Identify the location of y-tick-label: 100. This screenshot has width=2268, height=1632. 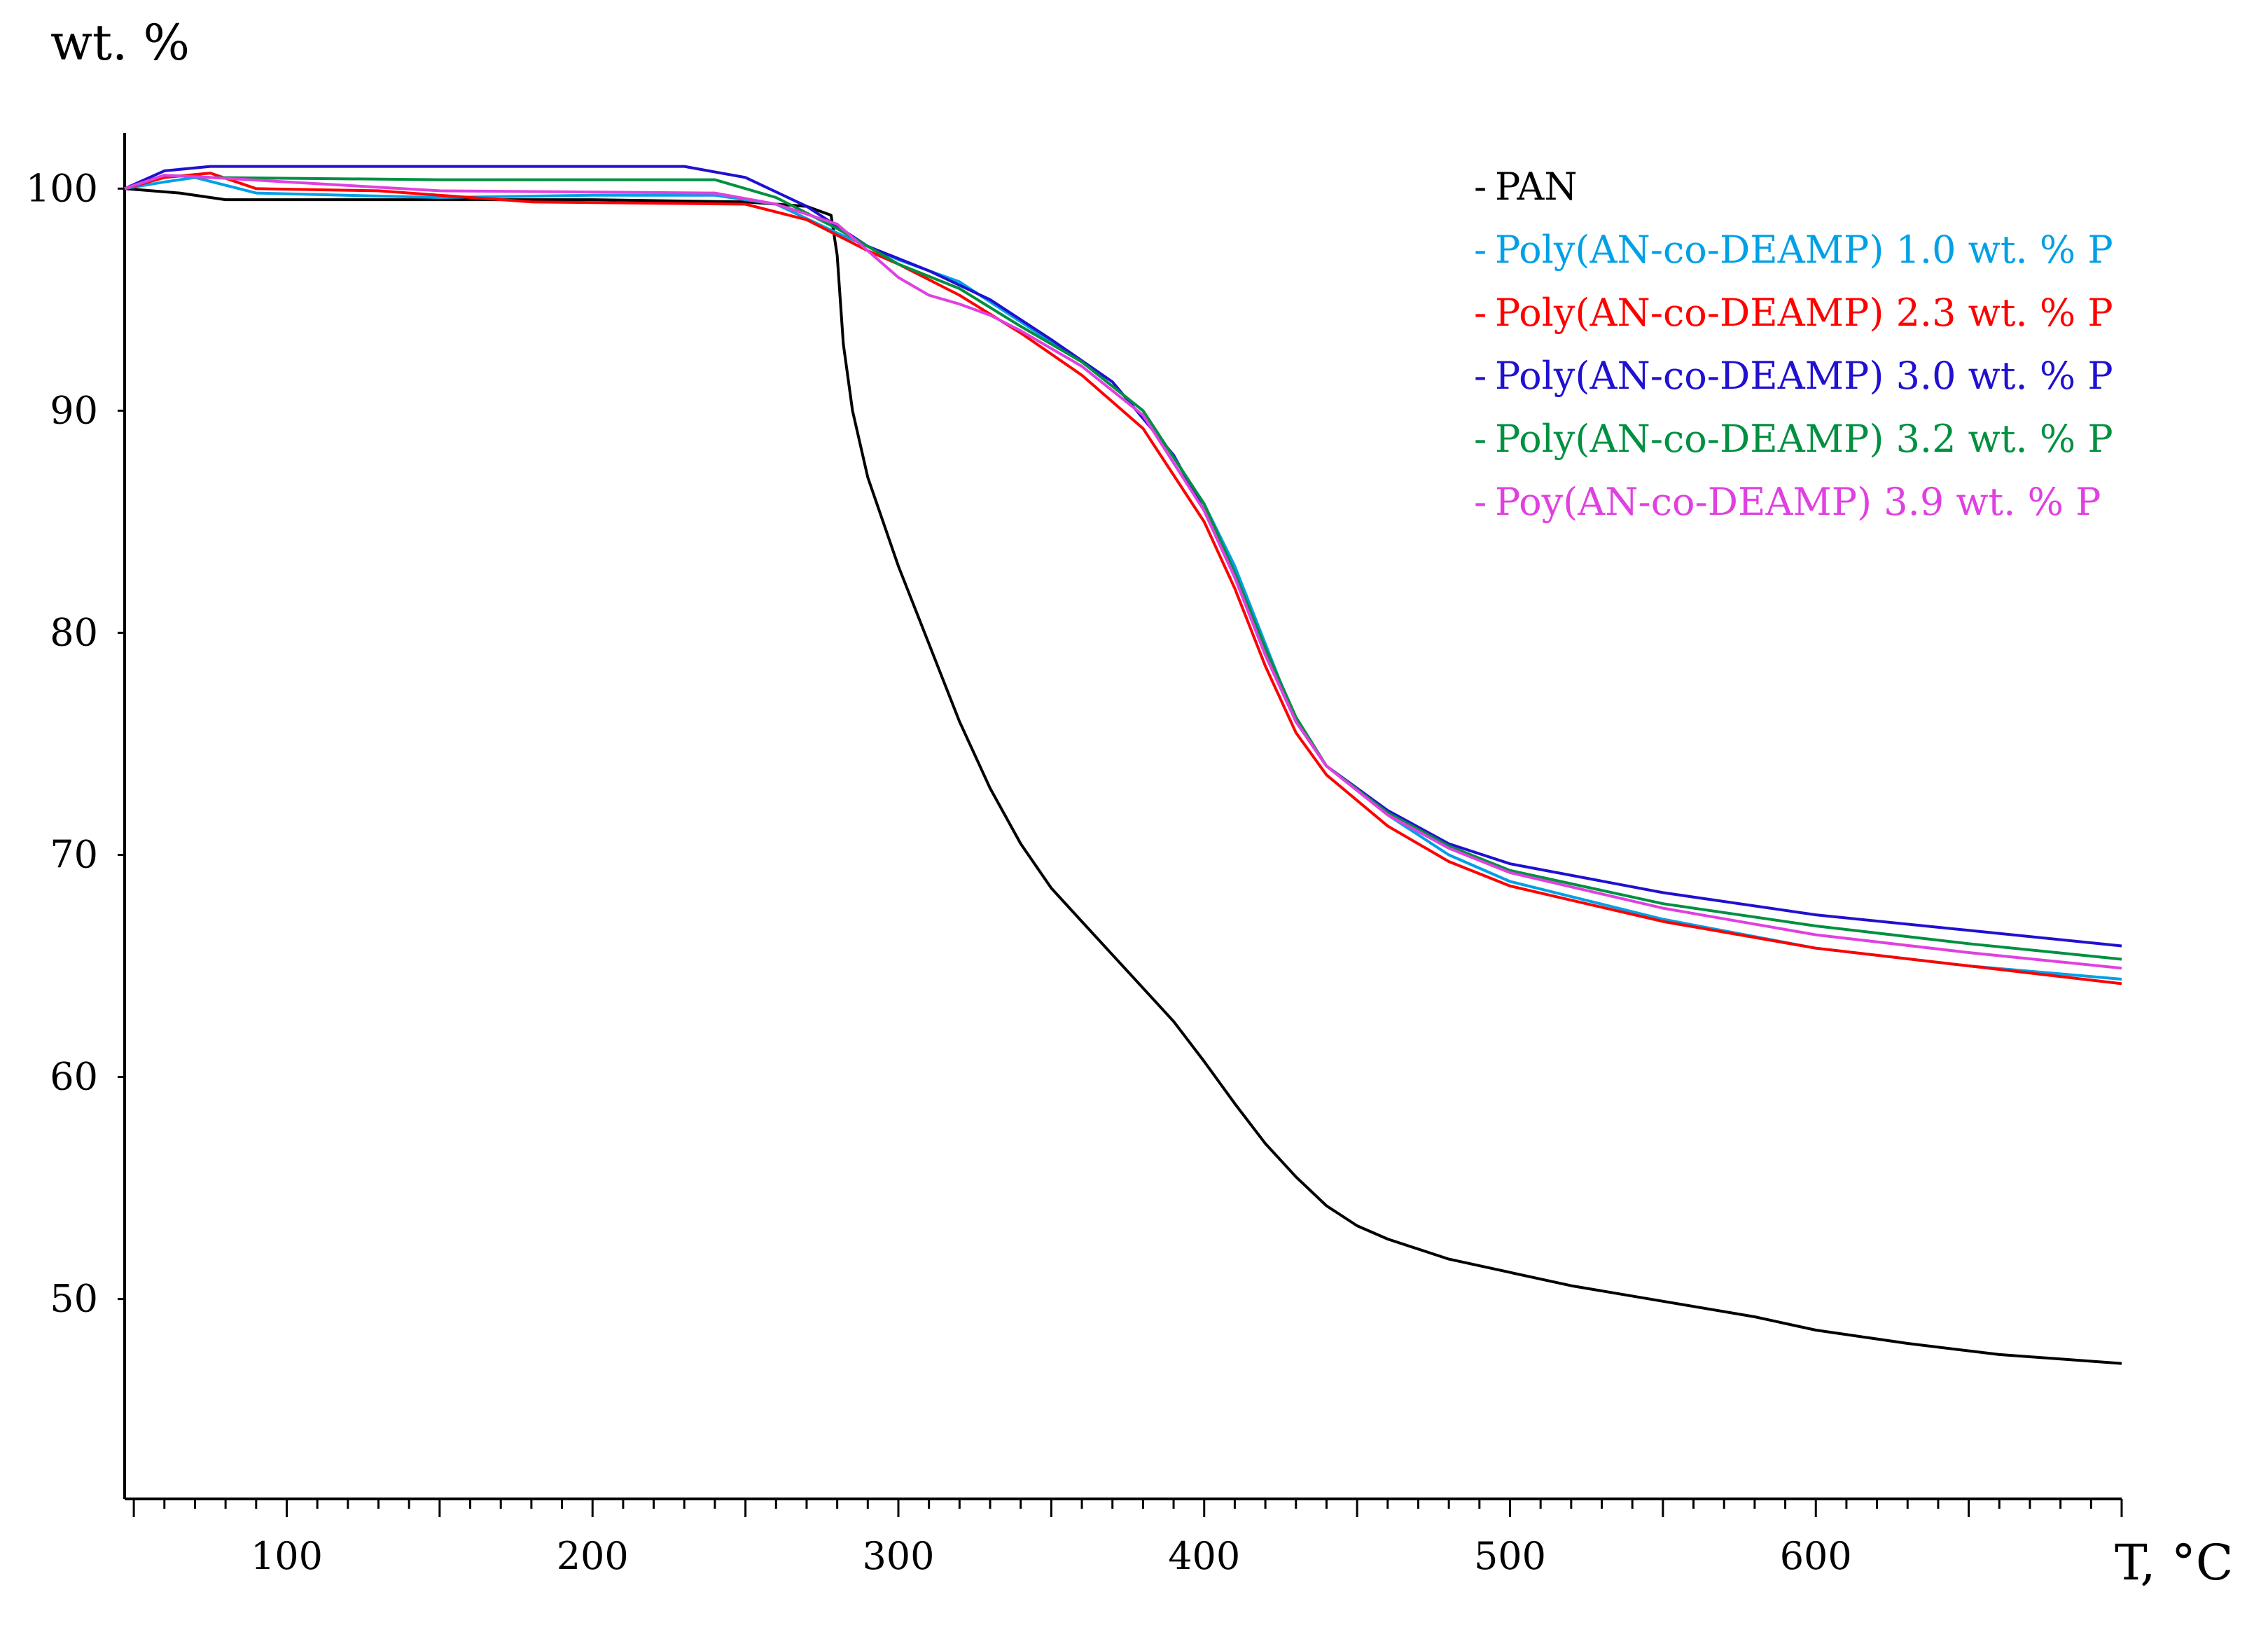
(62, 188).